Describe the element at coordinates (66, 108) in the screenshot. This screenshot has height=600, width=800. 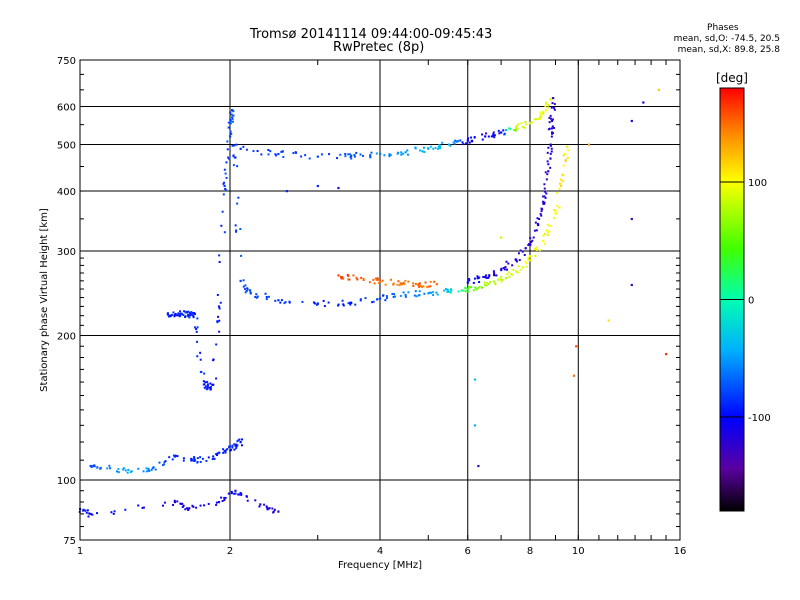
I see `y-tick-label: 600` at that location.